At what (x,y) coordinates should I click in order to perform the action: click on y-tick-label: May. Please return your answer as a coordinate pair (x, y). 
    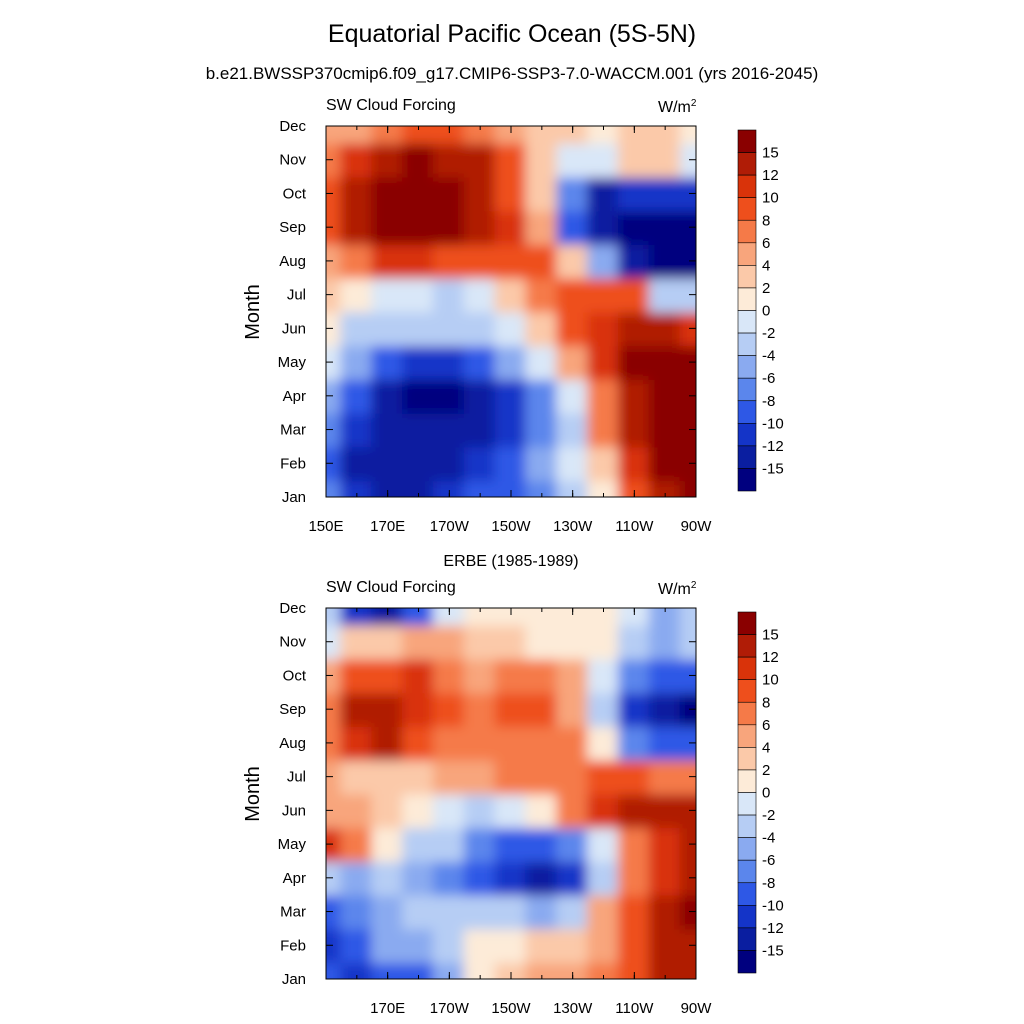
    Looking at the image, I should click on (292, 362).